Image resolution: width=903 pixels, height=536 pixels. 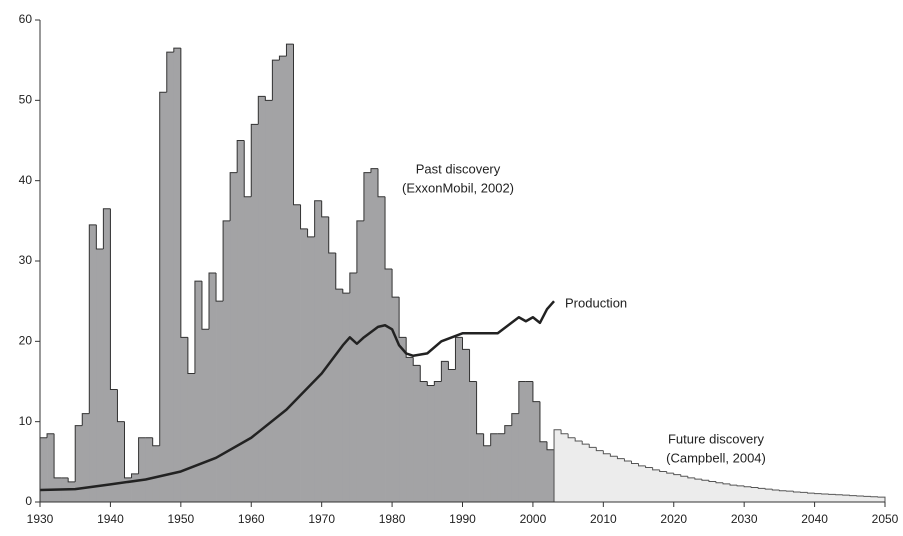 I want to click on y-tick-label: 0, so click(x=28, y=501).